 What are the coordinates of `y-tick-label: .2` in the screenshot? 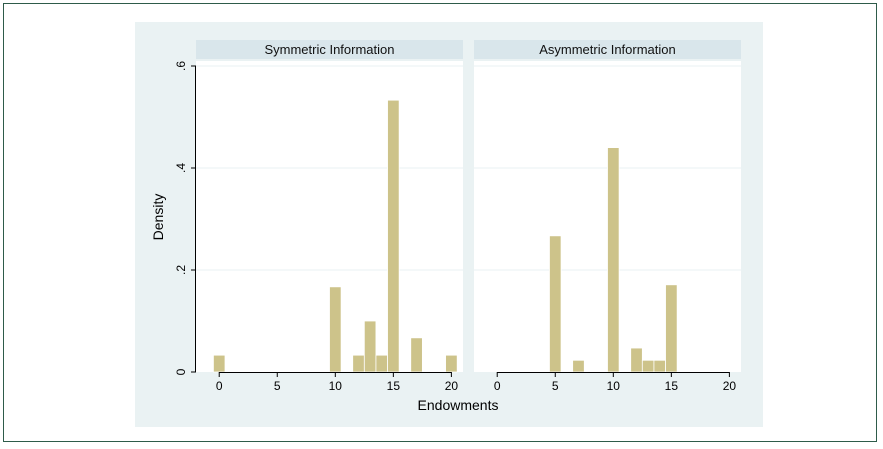 It's located at (181, 270).